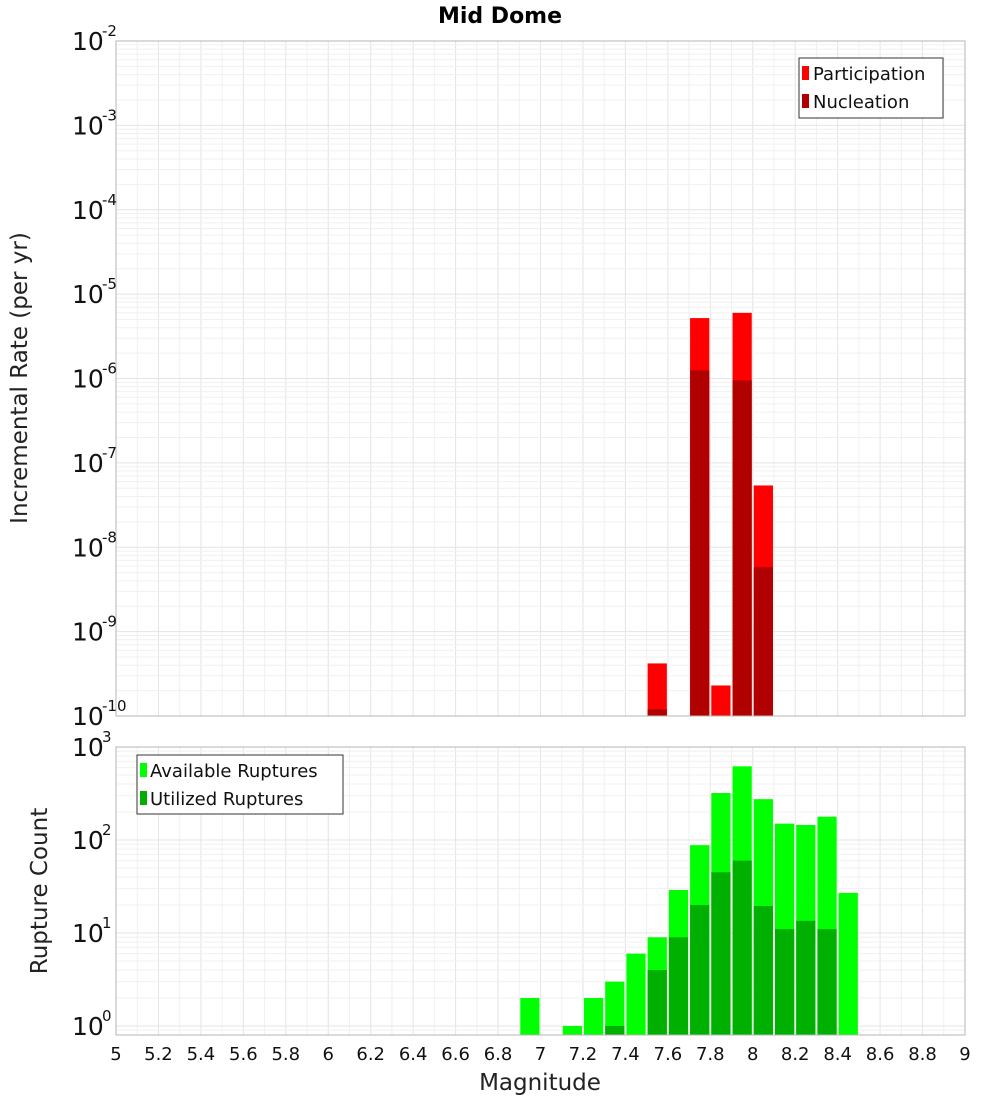  Describe the element at coordinates (109, 453) in the screenshot. I see `y-tick-exponent: -7` at that location.